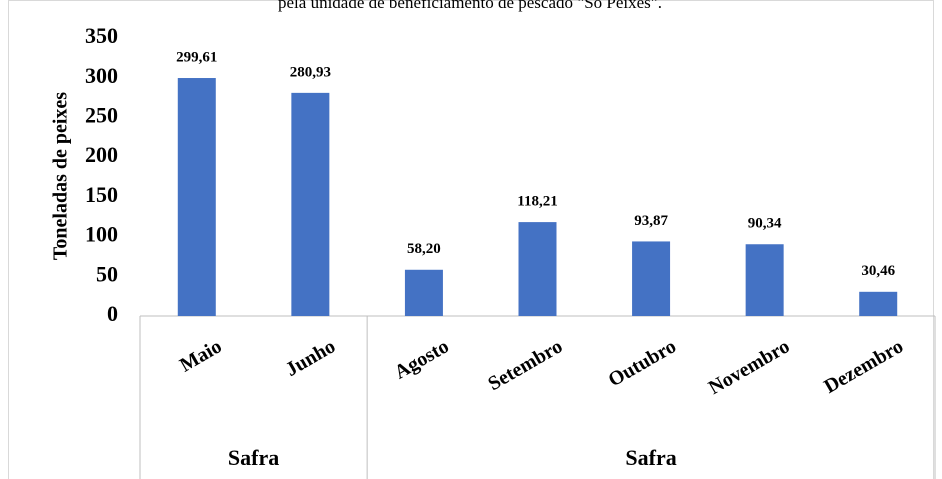 The height and width of the screenshot is (479, 942). I want to click on value-label: 299,61, so click(196, 57).